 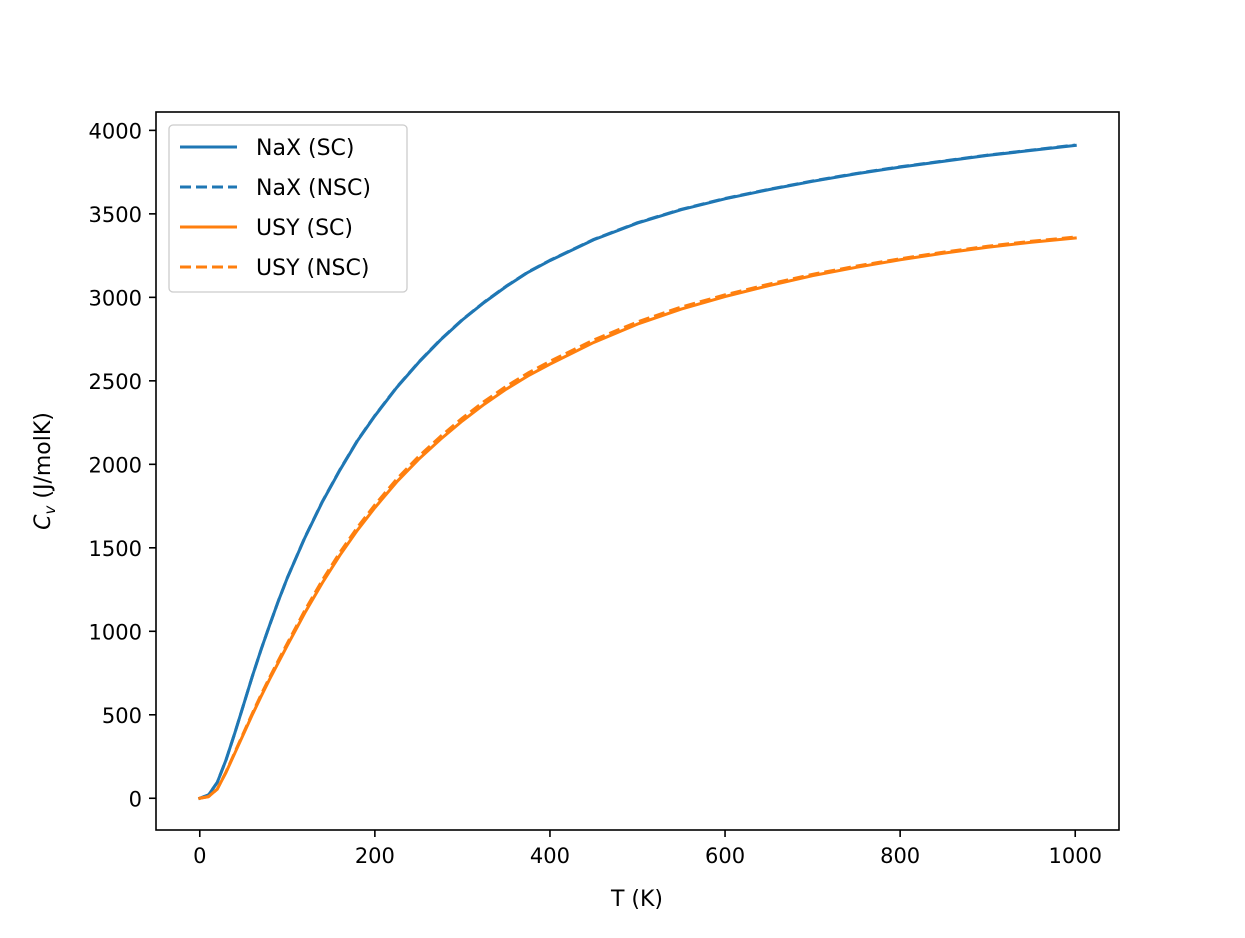 I want to click on y-tick-label: 3000, so click(x=115, y=298).